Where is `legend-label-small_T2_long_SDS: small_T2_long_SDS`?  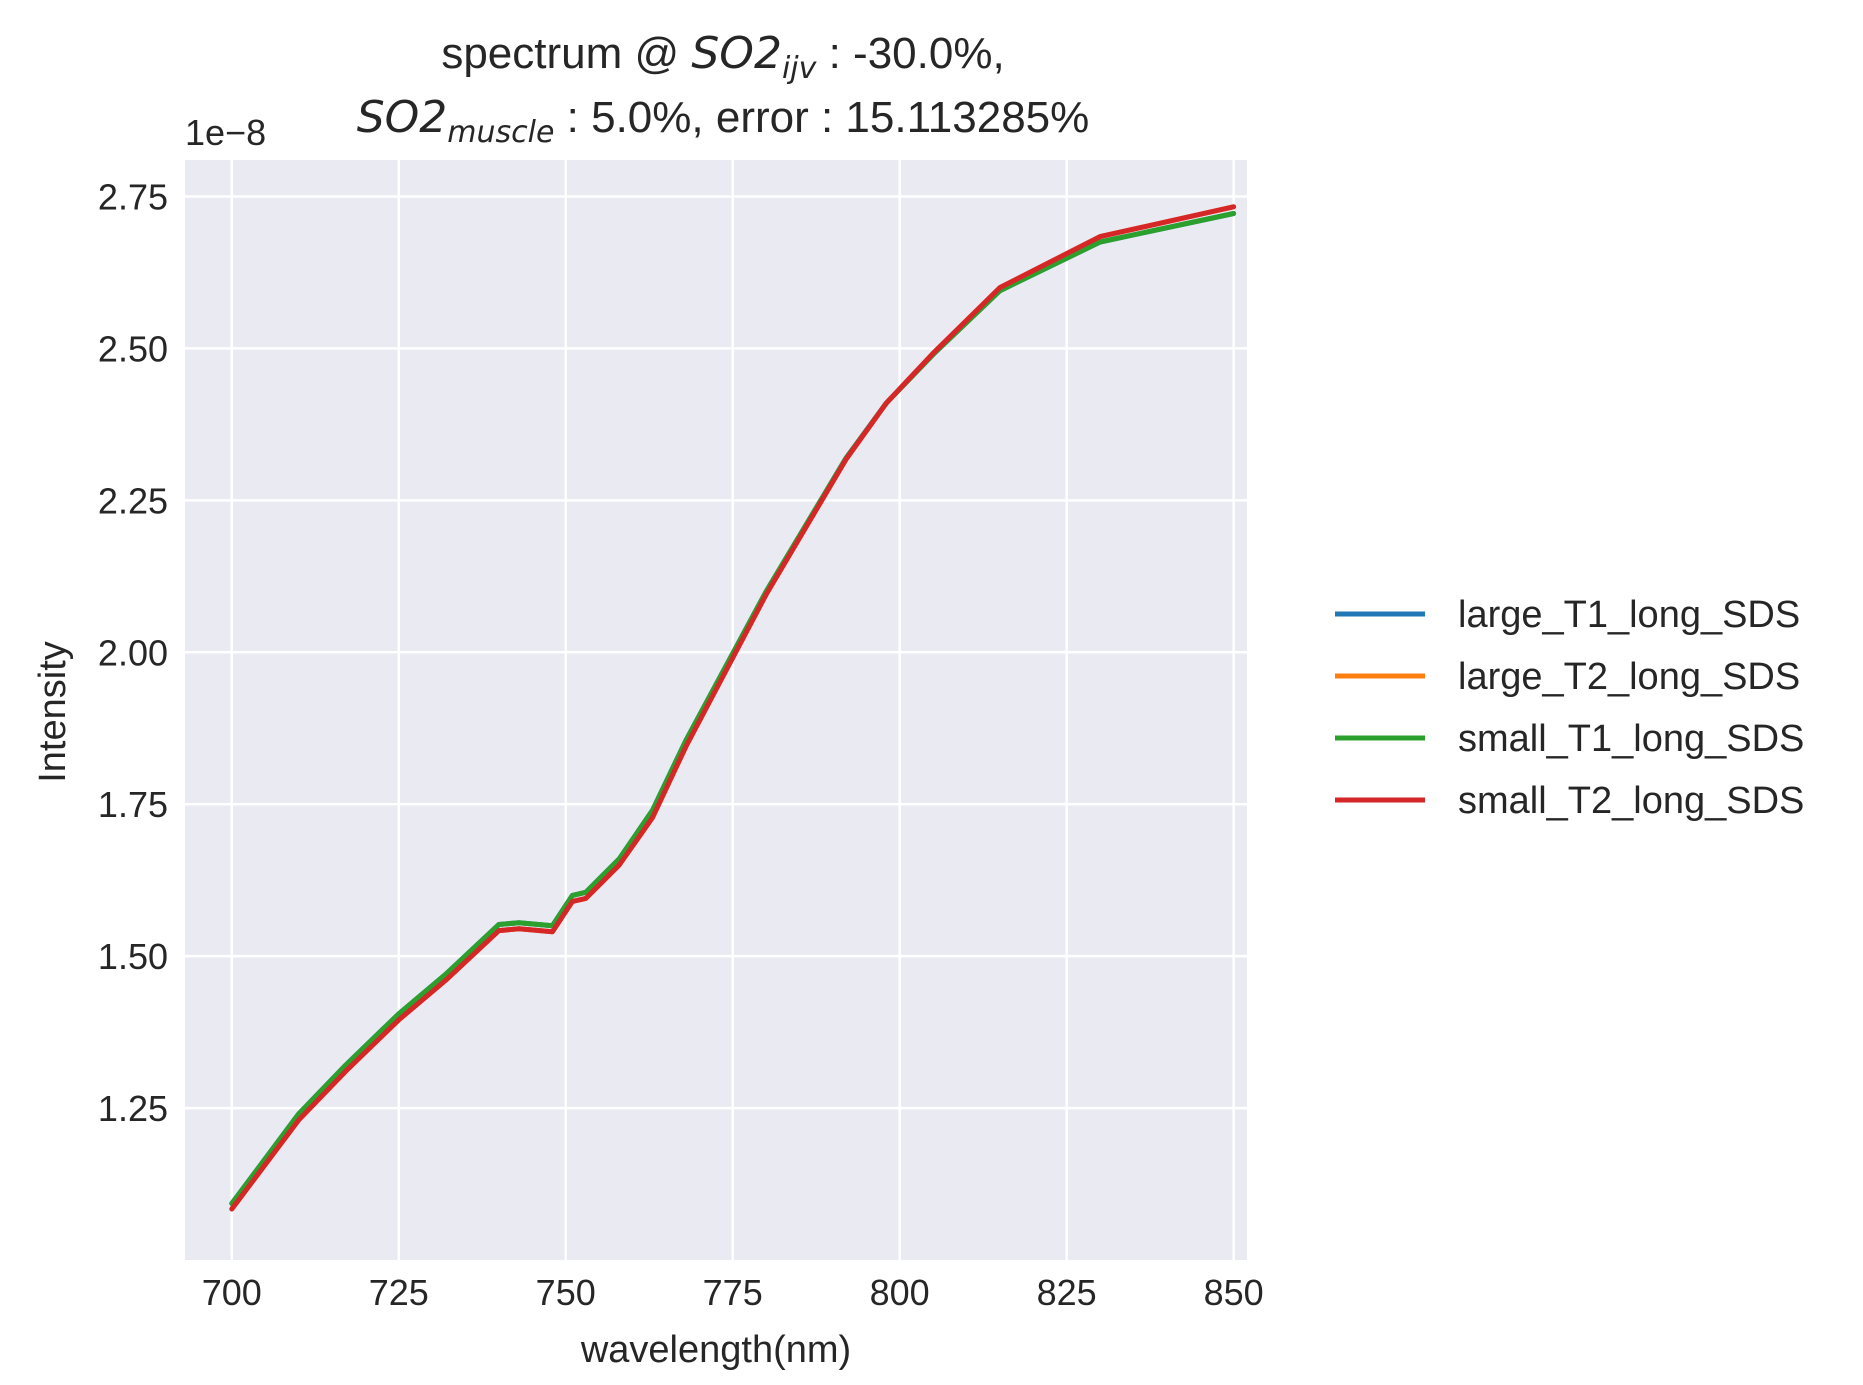 legend-label-small_T2_long_SDS: small_T2_long_SDS is located at coordinates (1631, 801).